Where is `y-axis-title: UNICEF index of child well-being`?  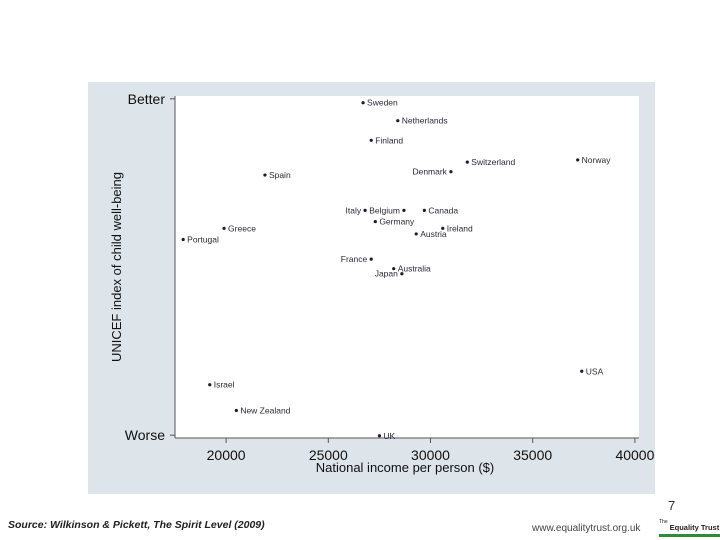 y-axis-title: UNICEF index of child well-being is located at coordinates (116, 267).